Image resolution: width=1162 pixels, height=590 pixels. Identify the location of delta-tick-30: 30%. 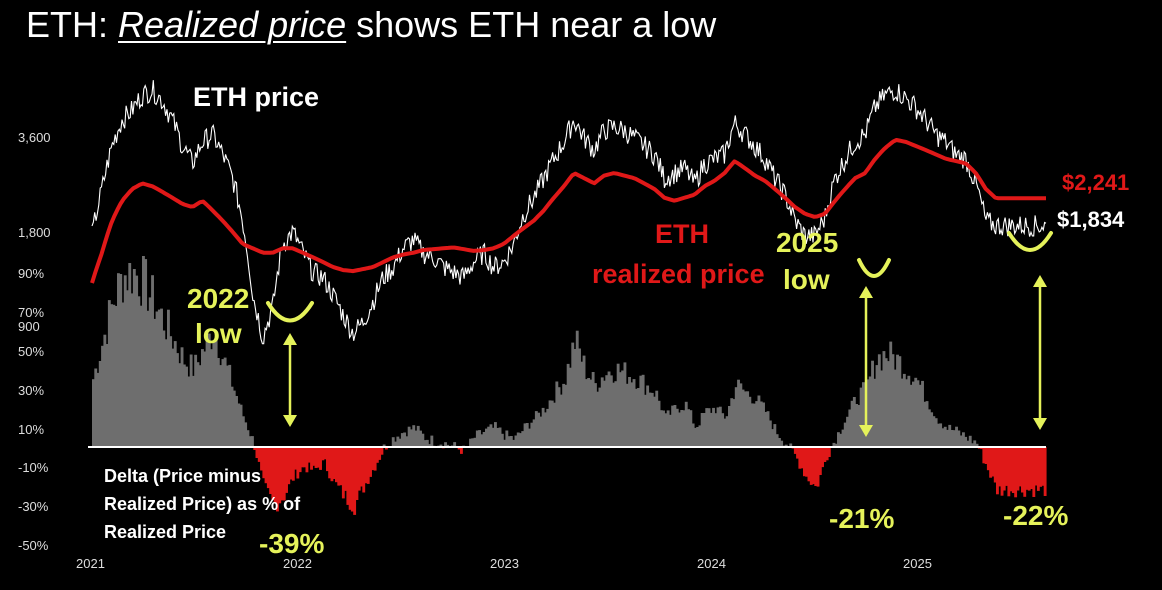
(31, 390).